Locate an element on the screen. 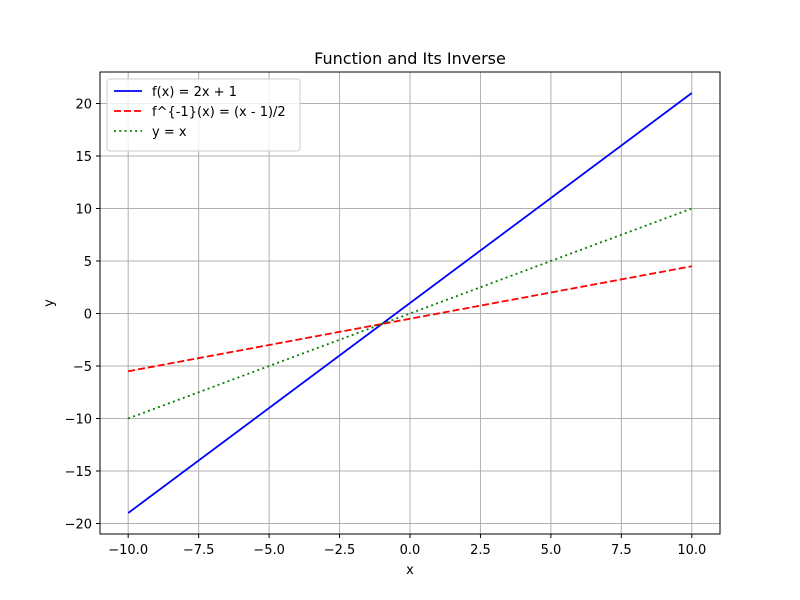 The image size is (800, 600). legend-box is located at coordinates (203, 115).